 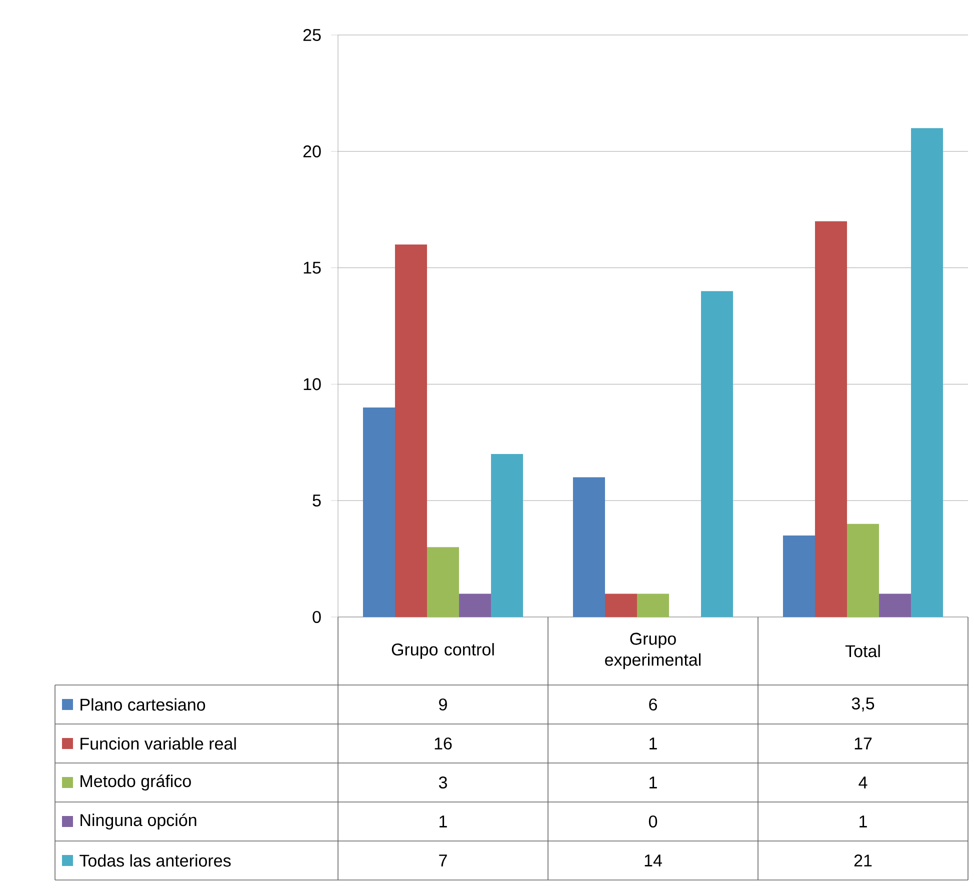 I want to click on y-tick-label: 15, so click(x=312, y=268).